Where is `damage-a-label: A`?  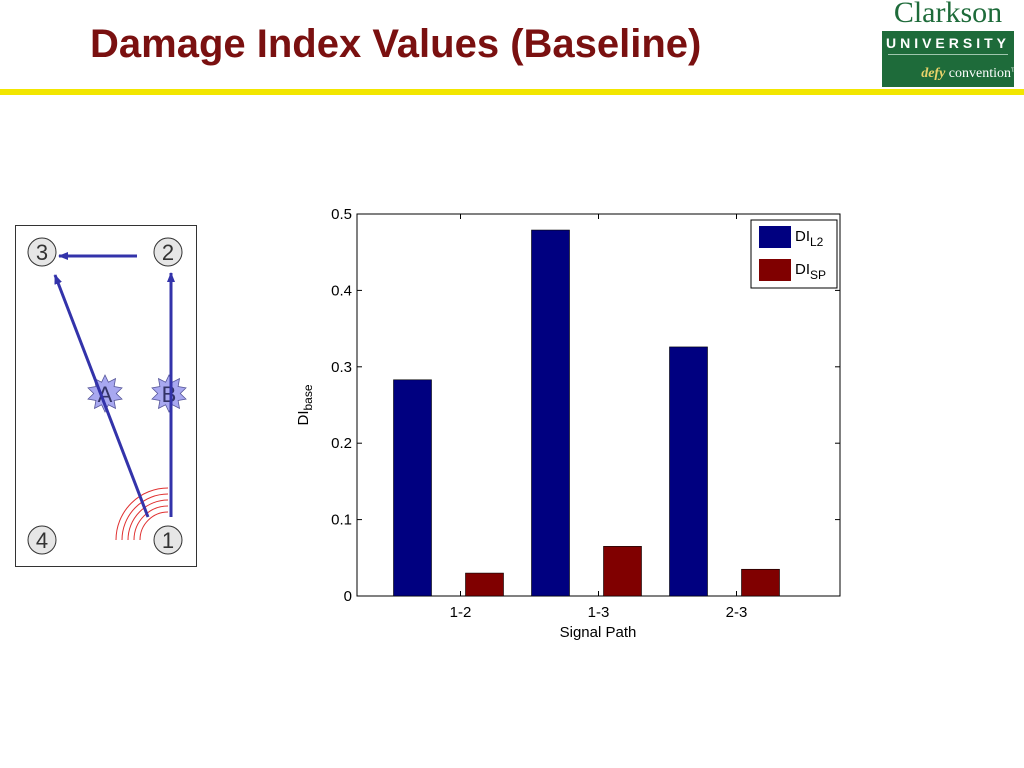 damage-a-label: A is located at coordinates (105, 394).